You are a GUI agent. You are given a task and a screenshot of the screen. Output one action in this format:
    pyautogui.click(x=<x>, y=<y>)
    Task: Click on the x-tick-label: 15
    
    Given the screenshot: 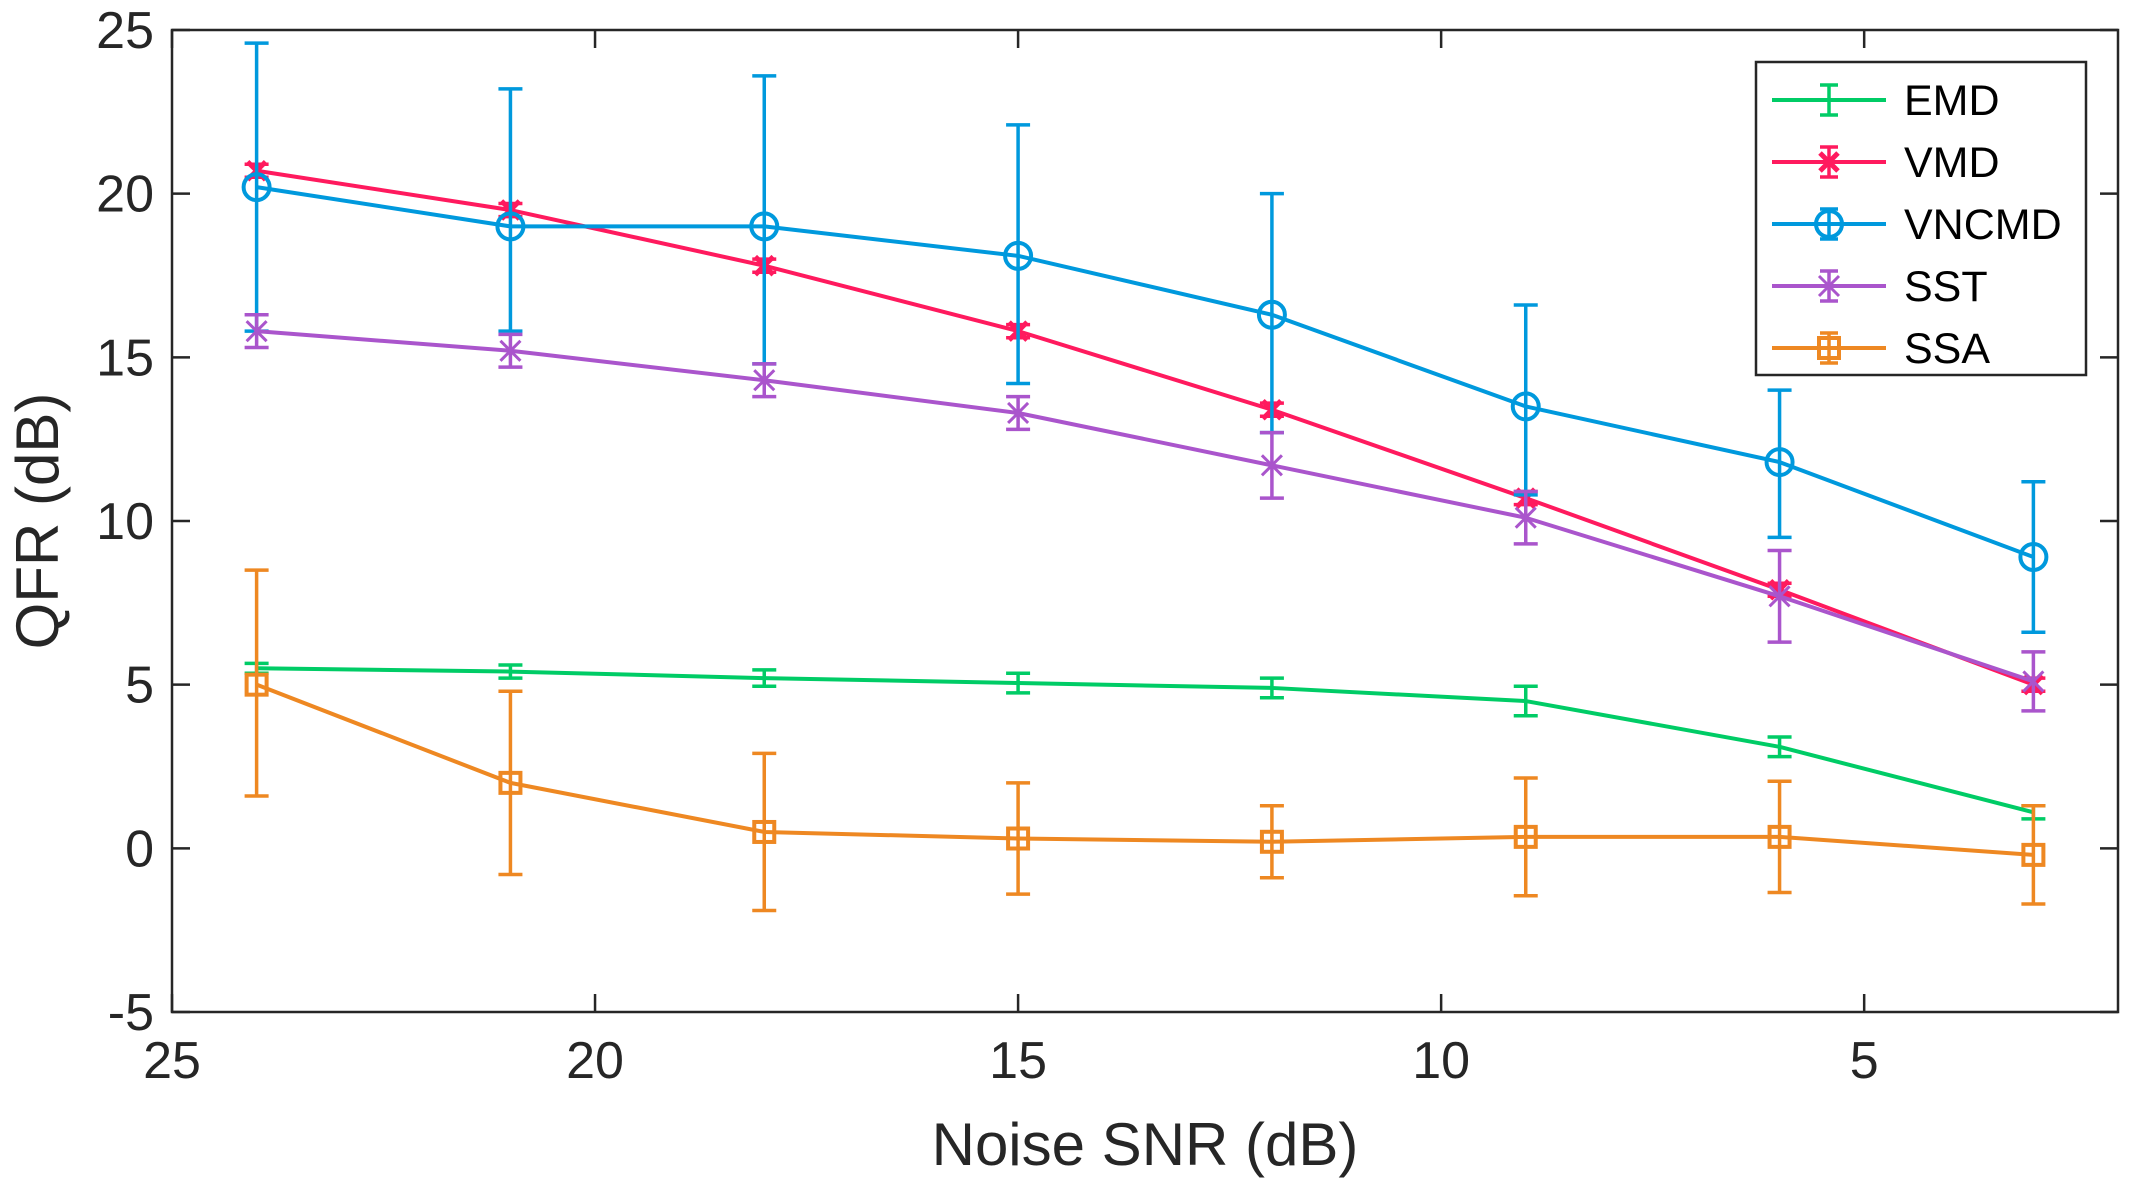 What is the action you would take?
    pyautogui.click(x=1018, y=1061)
    